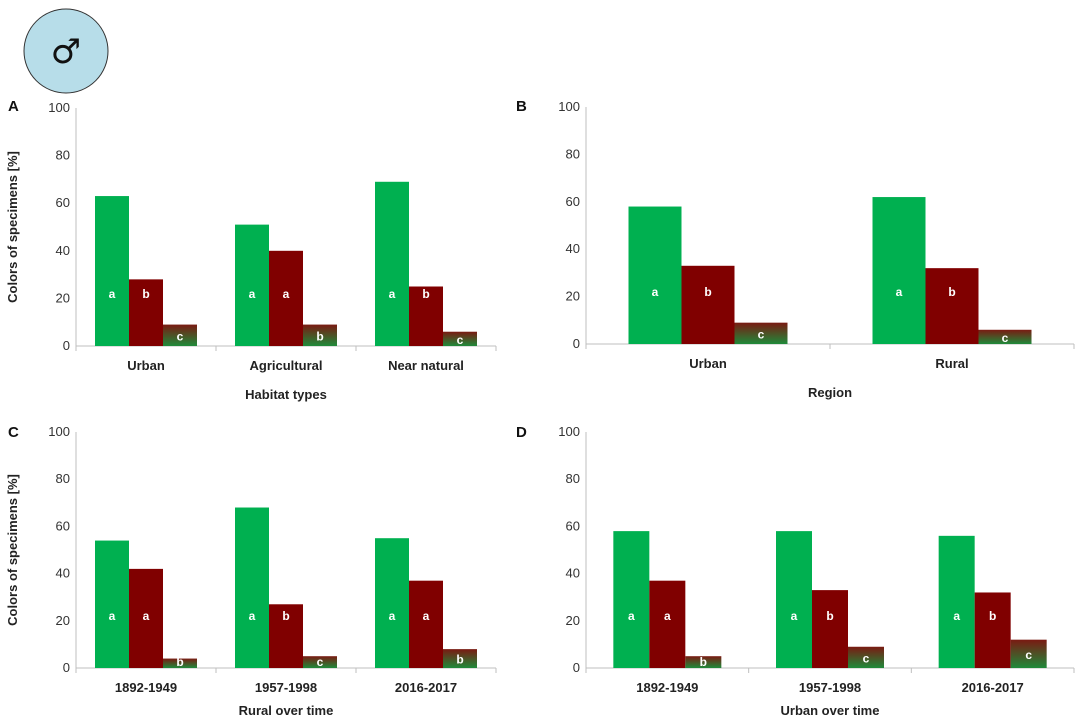 Image resolution: width=1084 pixels, height=721 pixels. I want to click on panel-a-category-label: Urban, so click(146, 365).